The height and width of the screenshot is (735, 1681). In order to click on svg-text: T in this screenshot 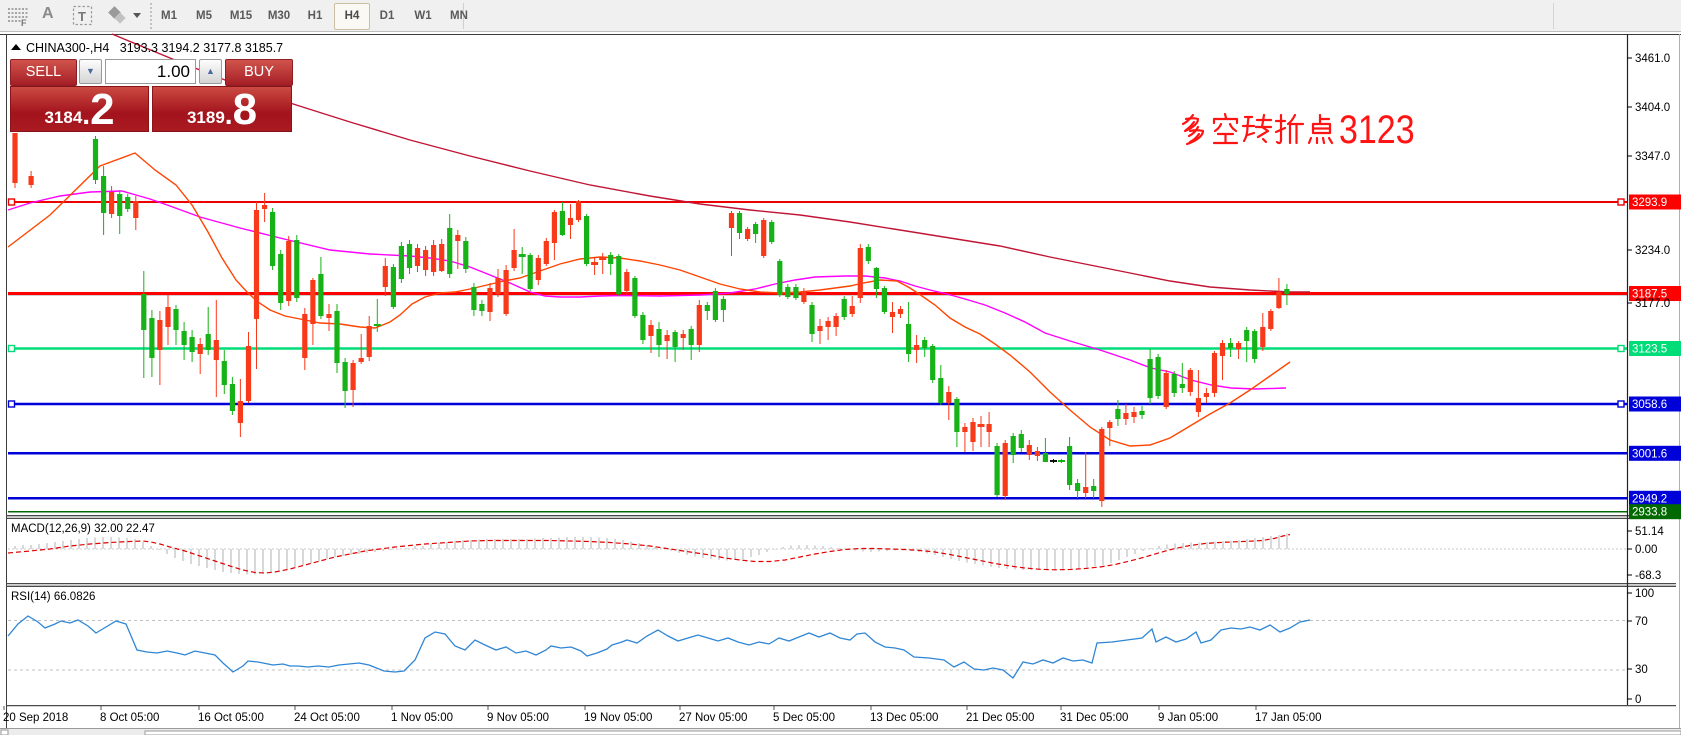, I will do `click(82, 16)`.